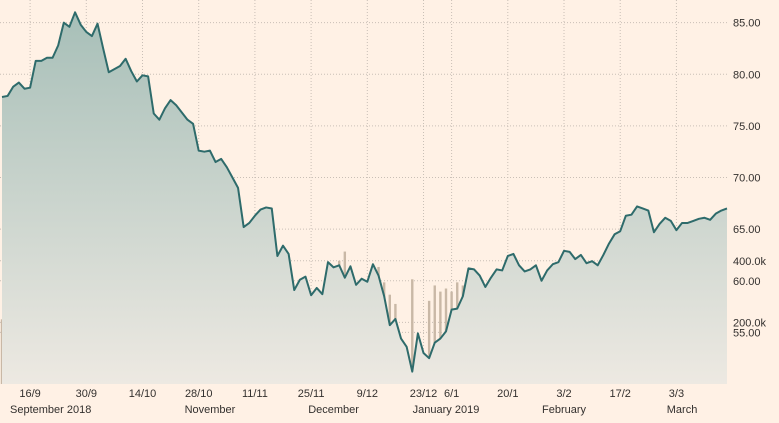  Describe the element at coordinates (311, 394) in the screenshot. I see `date-tick-label: 25/11` at that location.